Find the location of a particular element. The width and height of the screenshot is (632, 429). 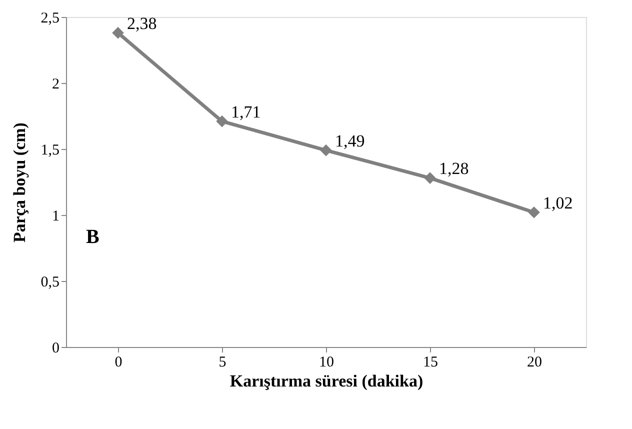

data-label: 2,38 is located at coordinates (142, 23).